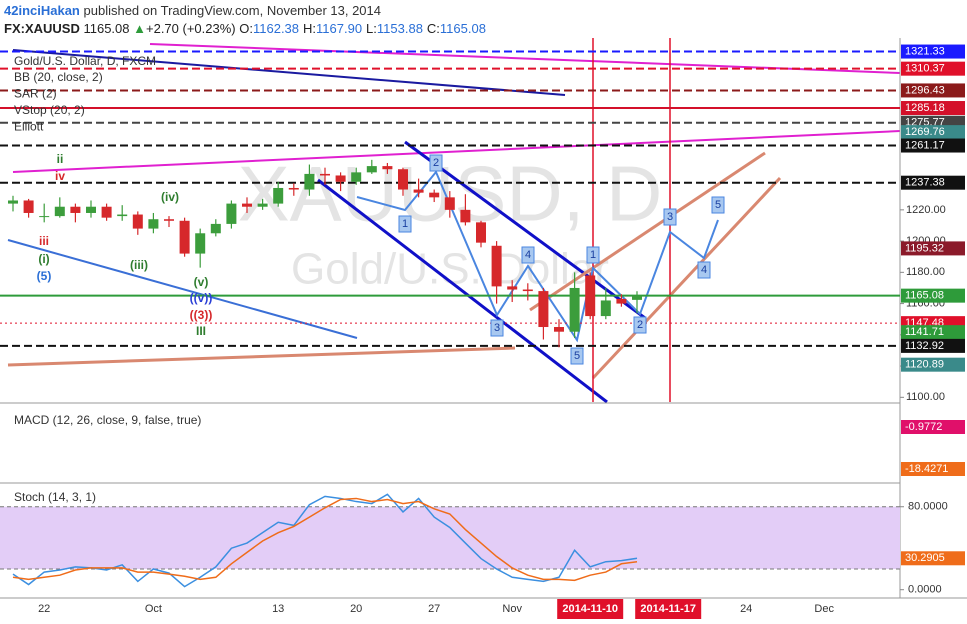 The width and height of the screenshot is (967, 624). I want to click on elliott-label: III, so click(201, 331).